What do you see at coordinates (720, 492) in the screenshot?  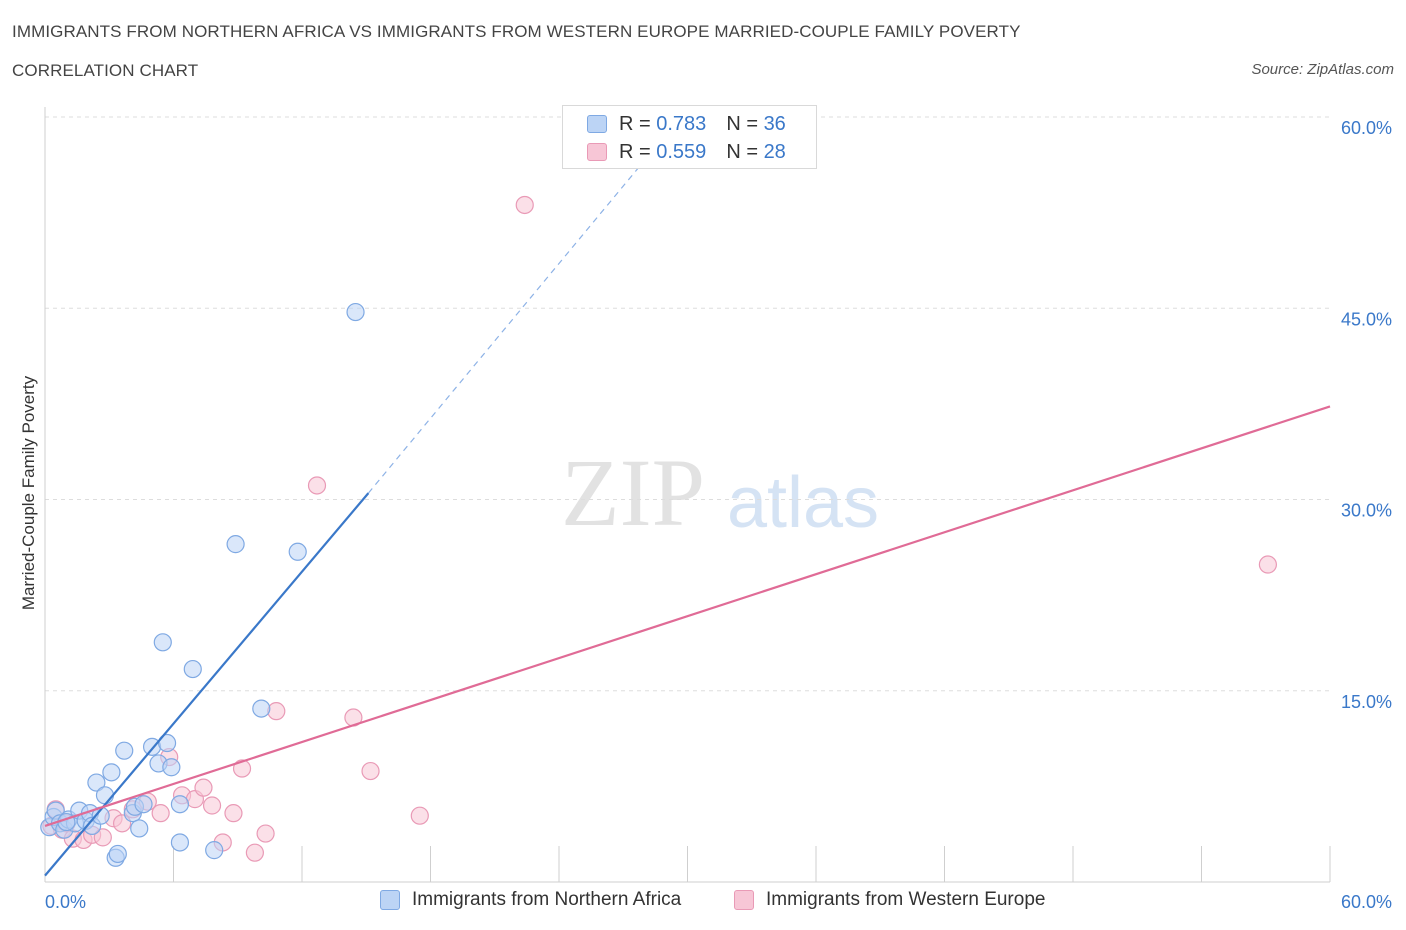 I see `watermark: ZIP atlas` at bounding box center [720, 492].